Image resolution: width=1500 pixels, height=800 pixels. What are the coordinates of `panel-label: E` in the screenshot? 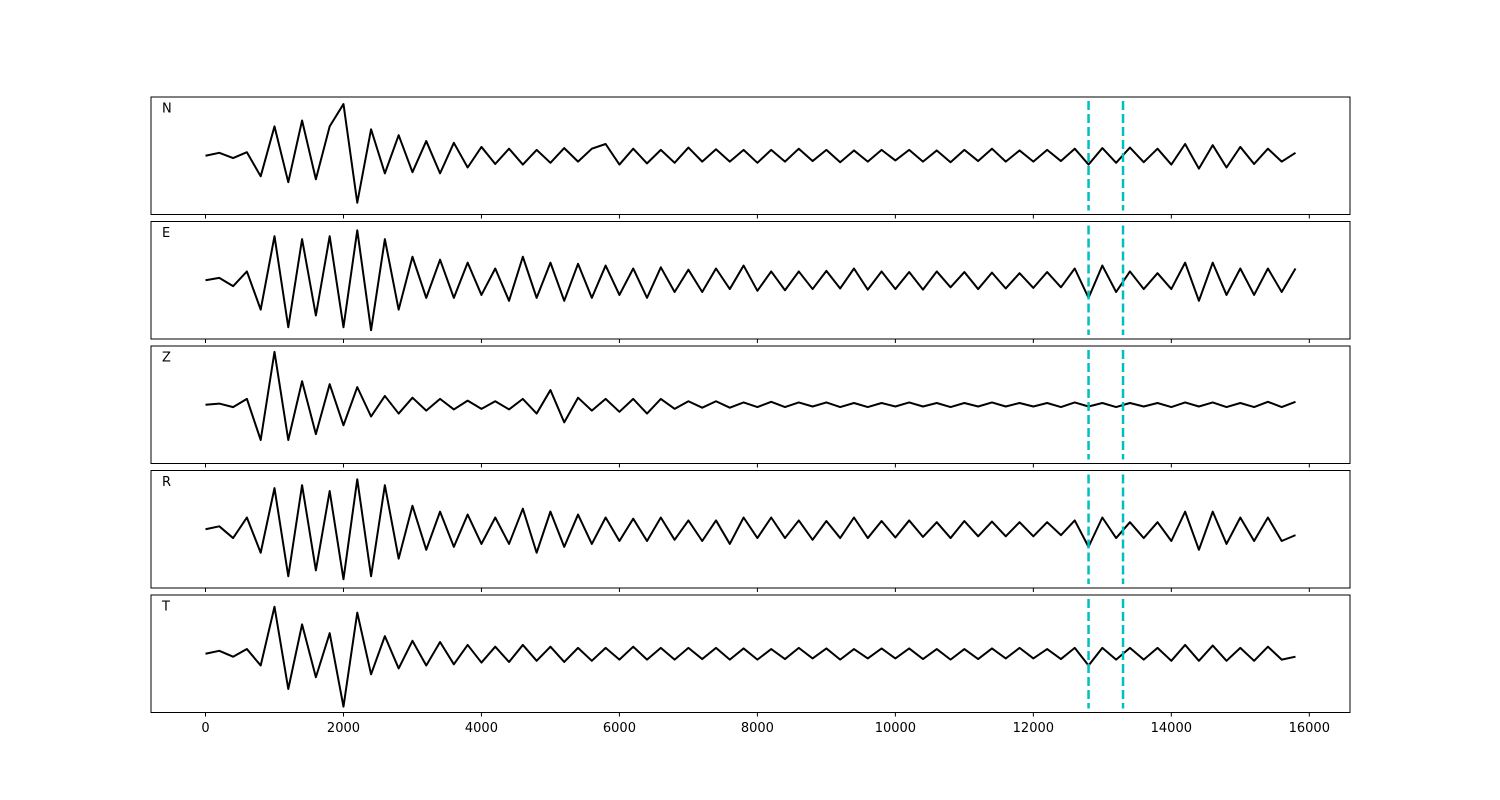 It's located at (166, 233).